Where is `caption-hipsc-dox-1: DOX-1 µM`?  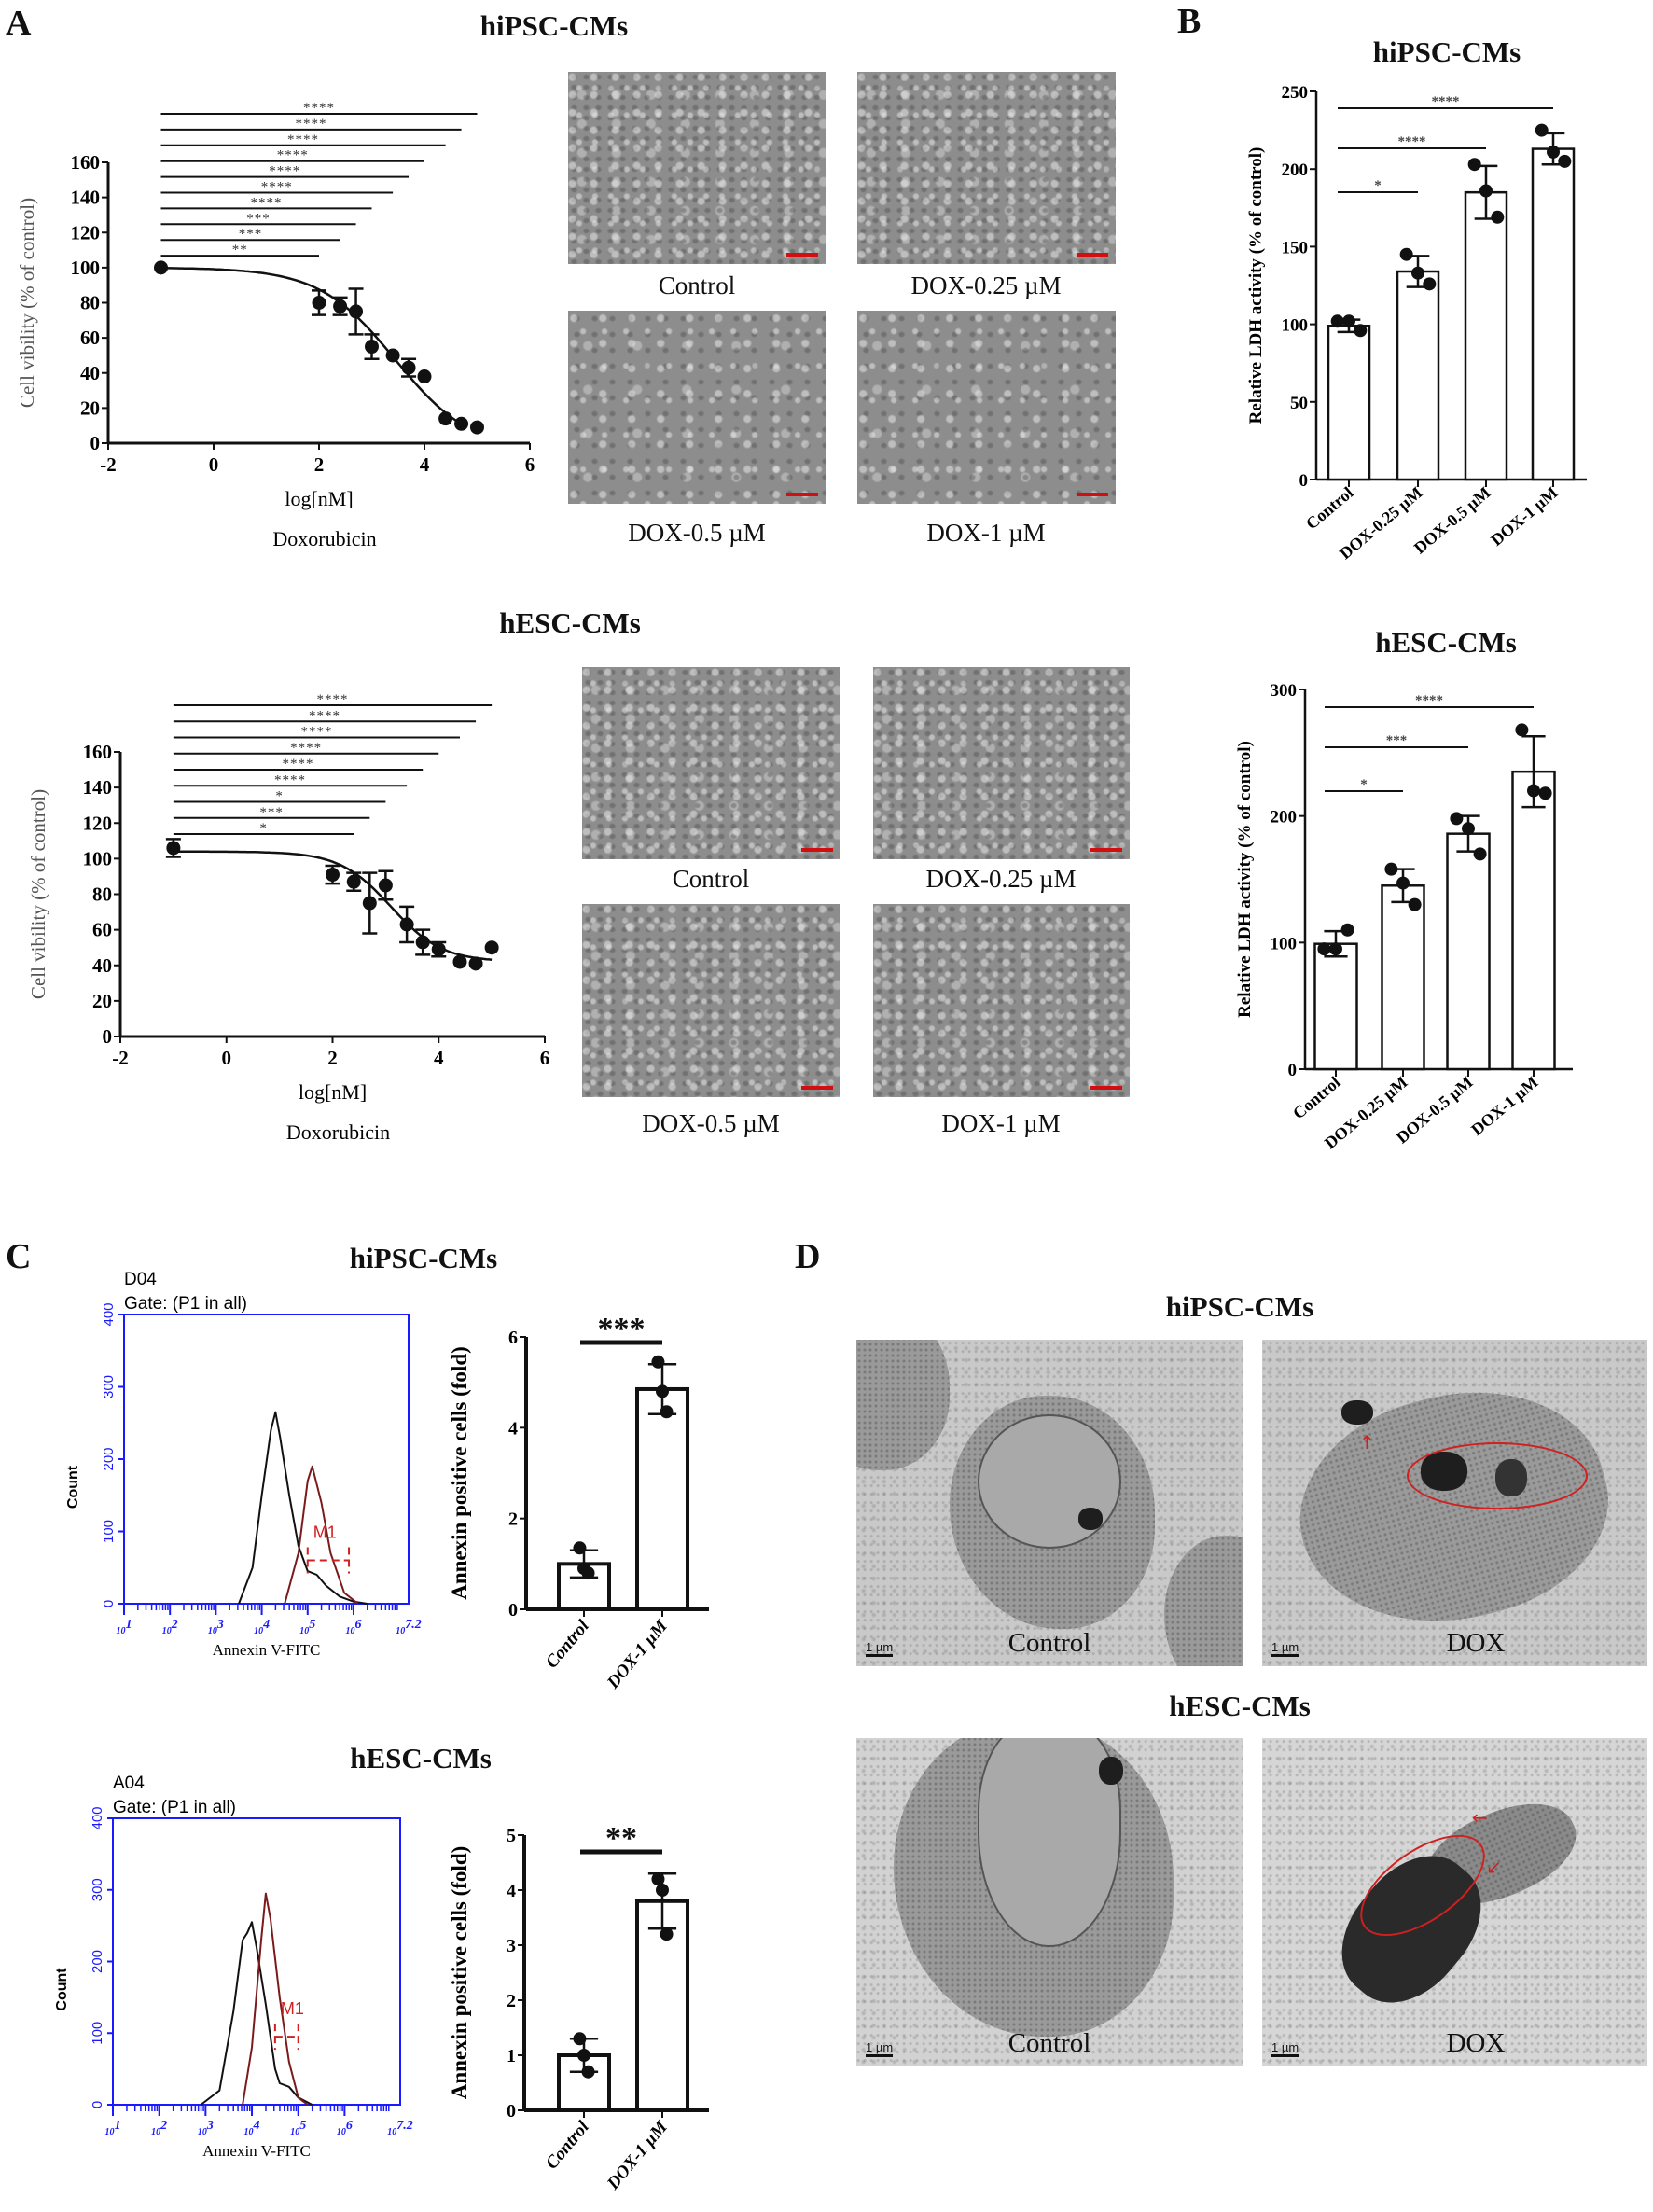
caption-hipsc-dox-1: DOX-1 µM is located at coordinates (986, 533).